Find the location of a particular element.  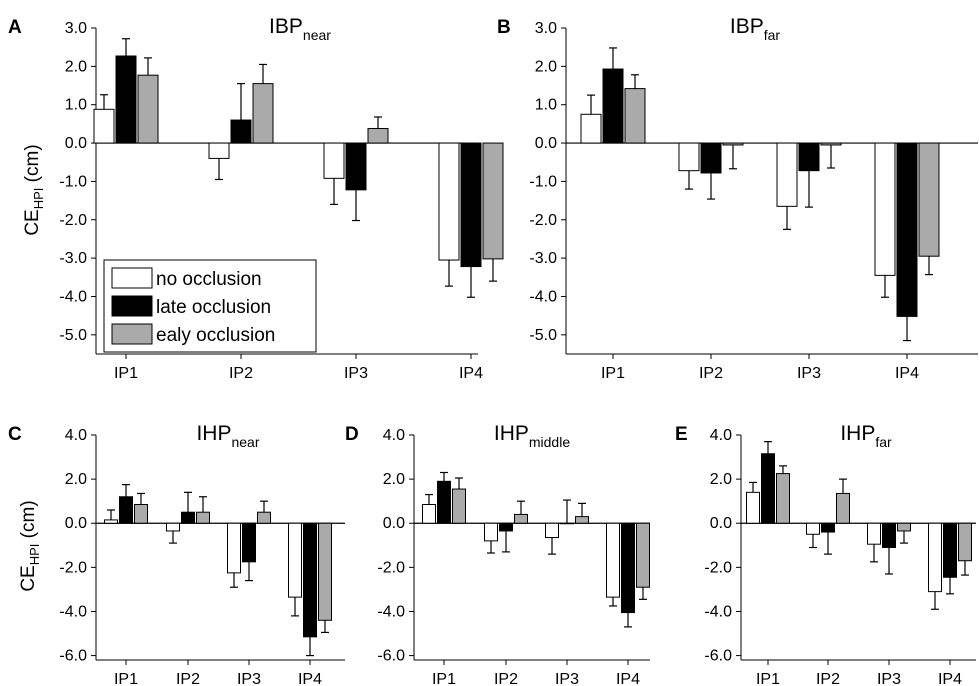

title-main: IBP is located at coordinates (286, 26).